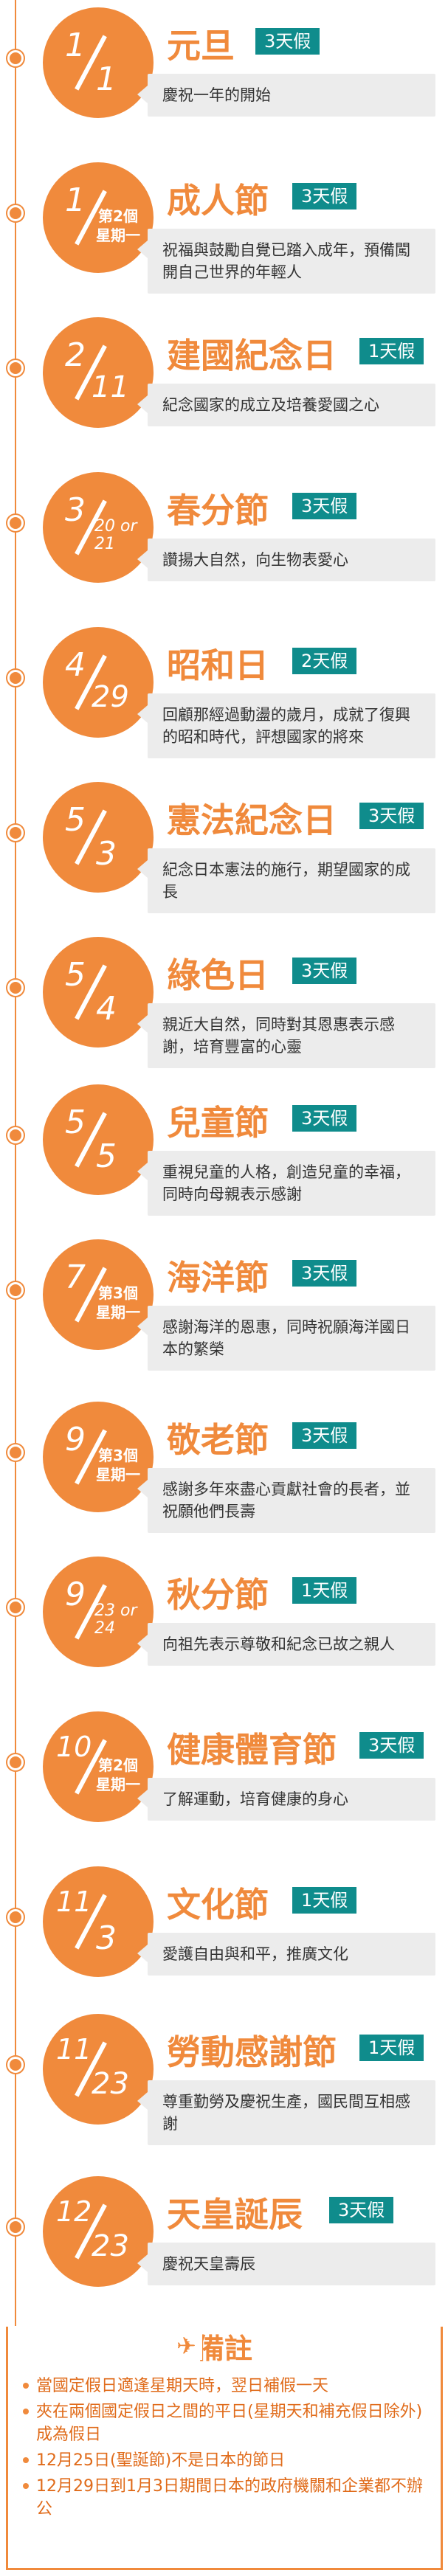  I want to click on holiday-description: 紀念國家的成立及培養愛國之心, so click(286, 405).